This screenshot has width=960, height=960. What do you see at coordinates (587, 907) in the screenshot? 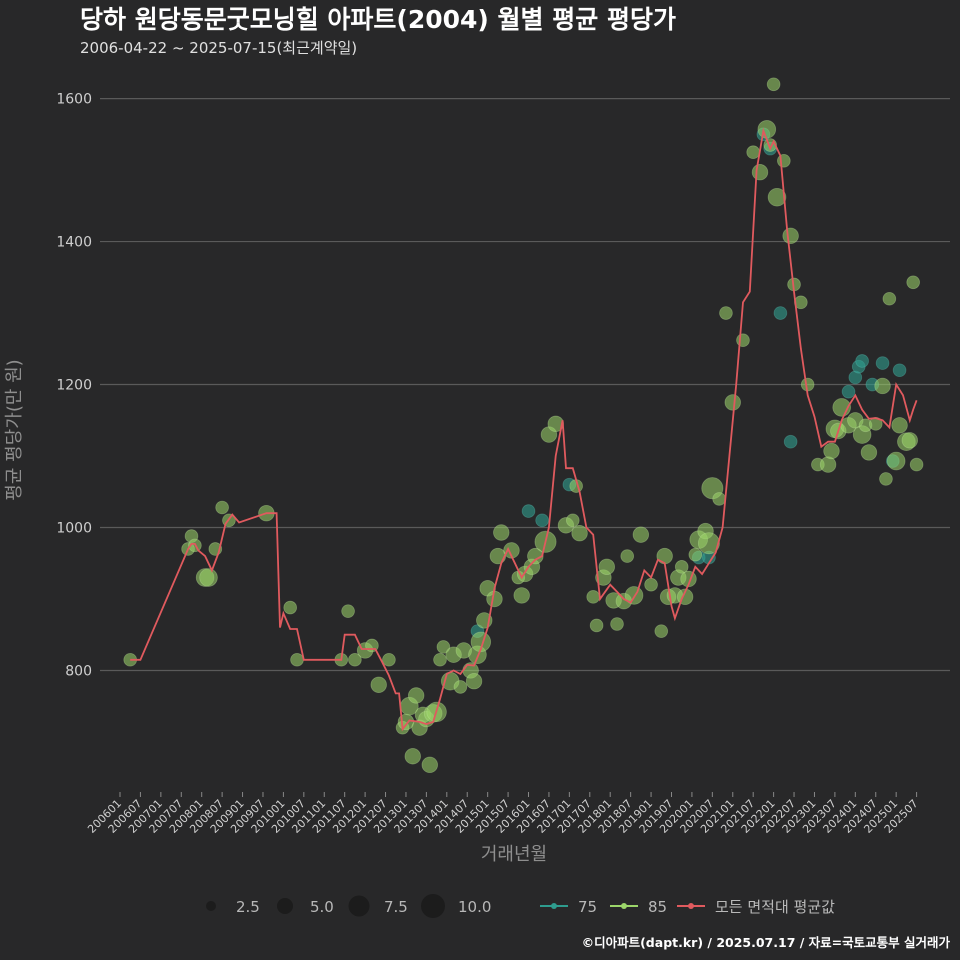
I see `legend-label: 75` at bounding box center [587, 907].